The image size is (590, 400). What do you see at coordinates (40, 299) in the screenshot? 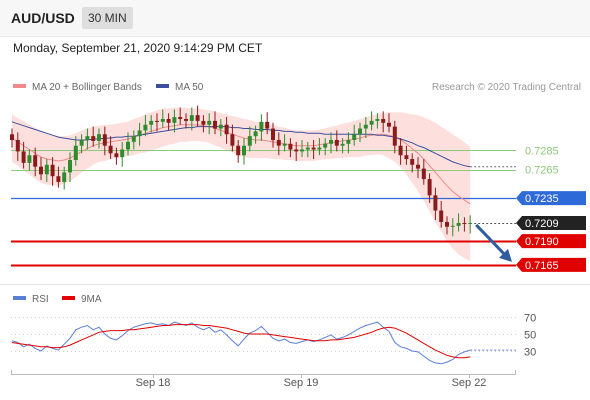
I see `rsi-legend-label: RSI` at bounding box center [40, 299].